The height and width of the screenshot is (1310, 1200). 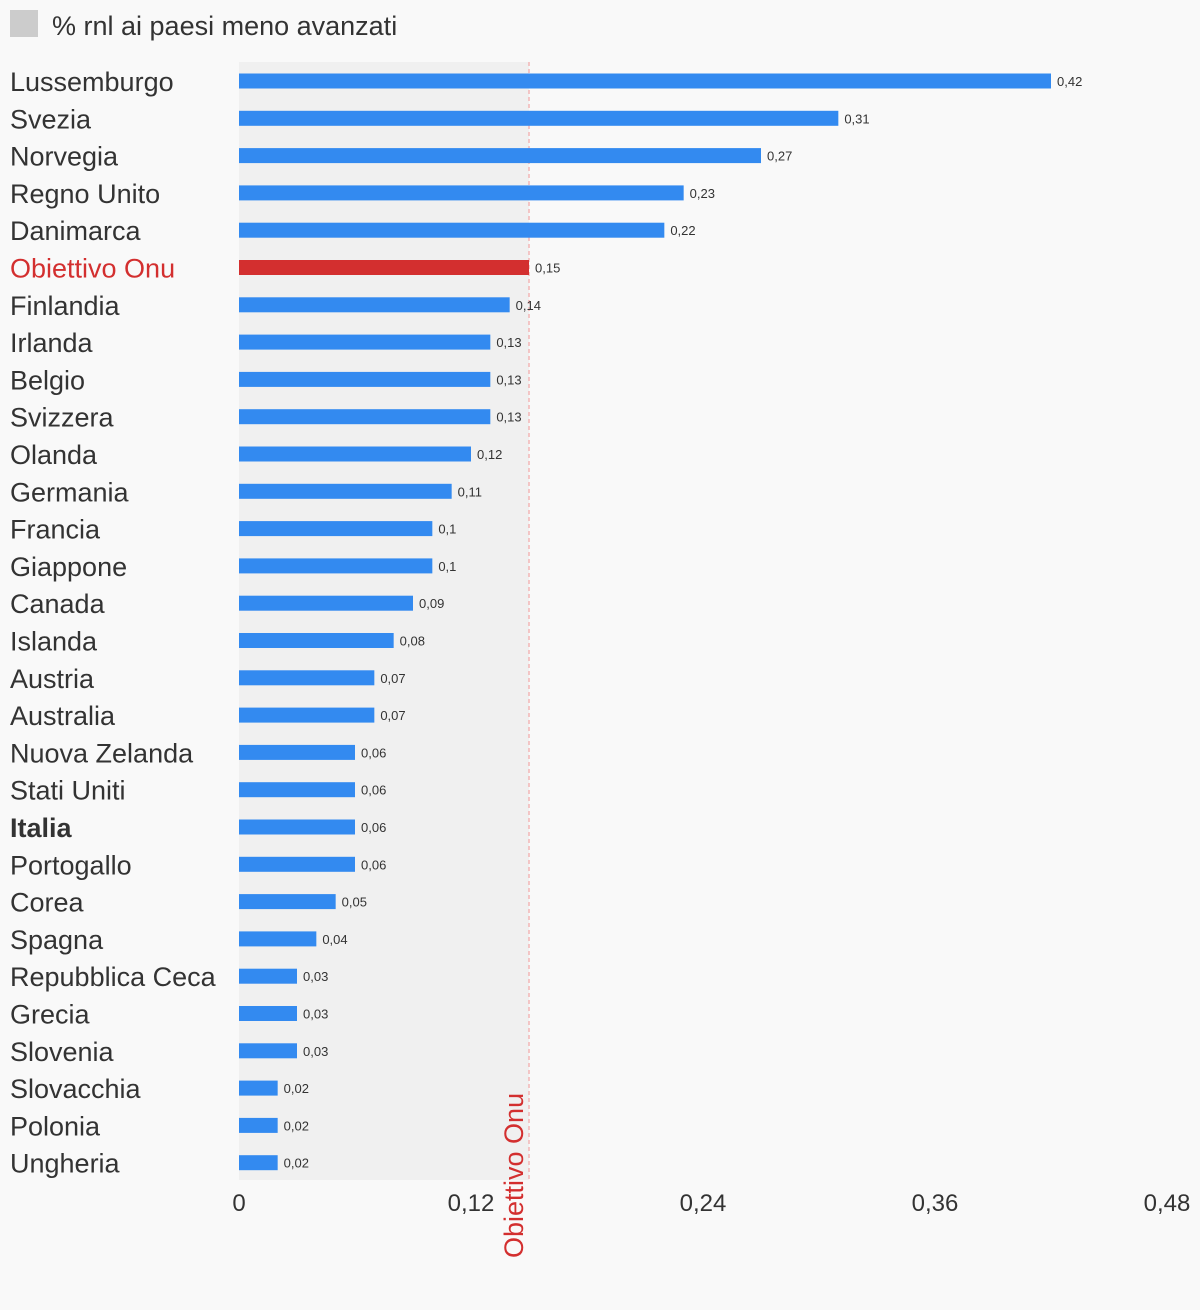 What do you see at coordinates (51, 119) in the screenshot?
I see `category-label: Svezia` at bounding box center [51, 119].